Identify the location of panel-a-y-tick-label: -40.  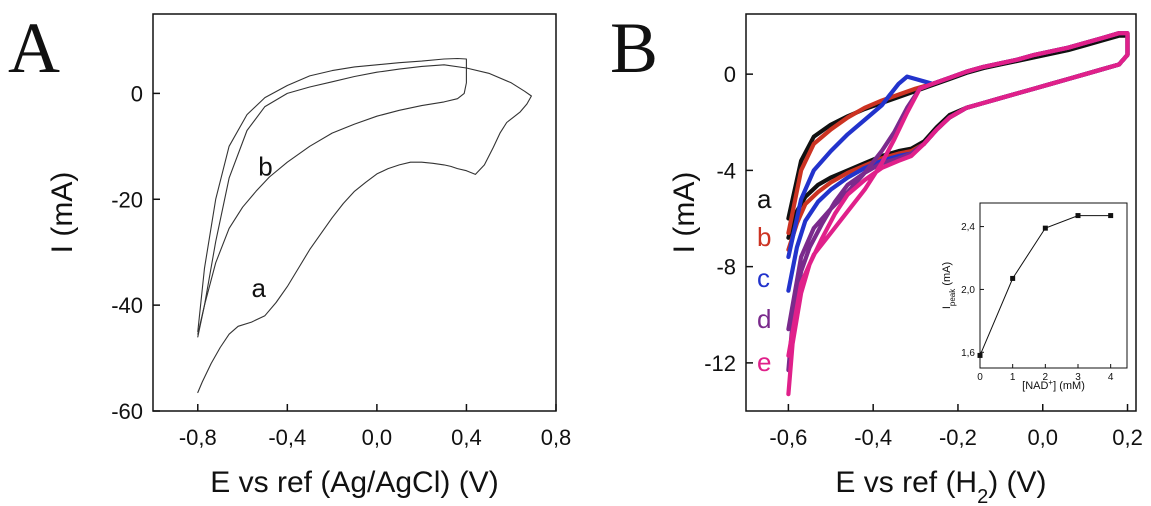
(127, 305).